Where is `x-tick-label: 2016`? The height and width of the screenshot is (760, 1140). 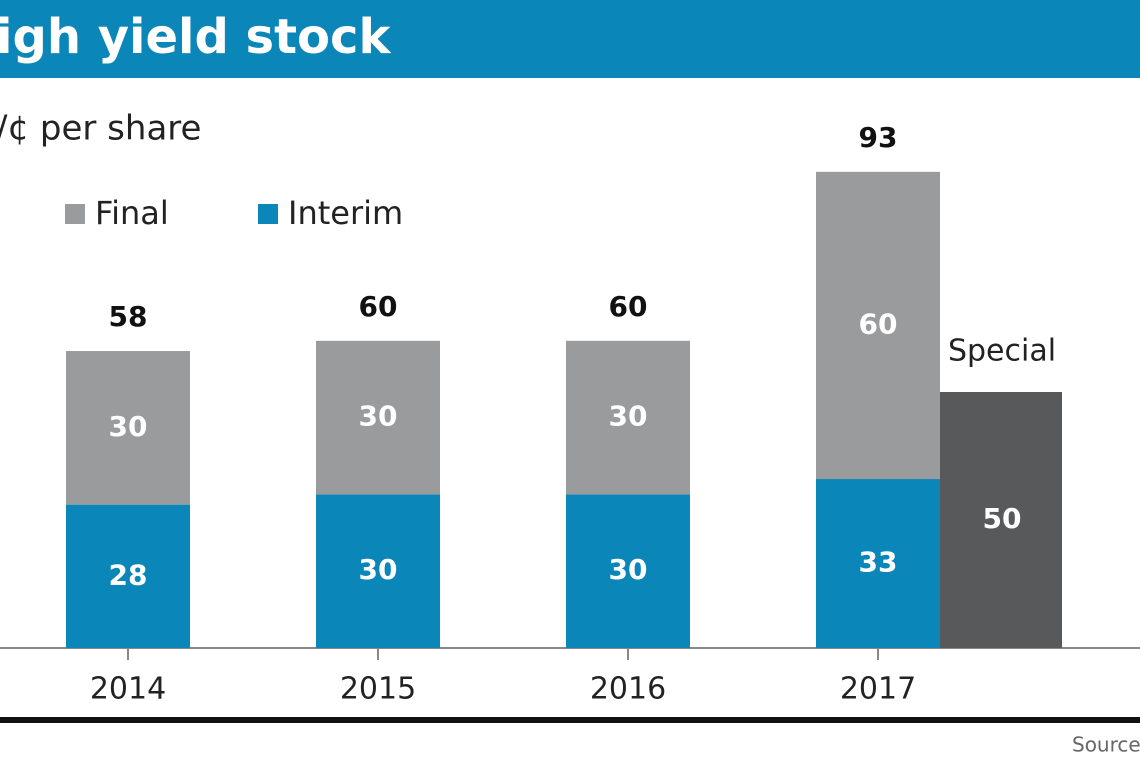 x-tick-label: 2016 is located at coordinates (628, 689).